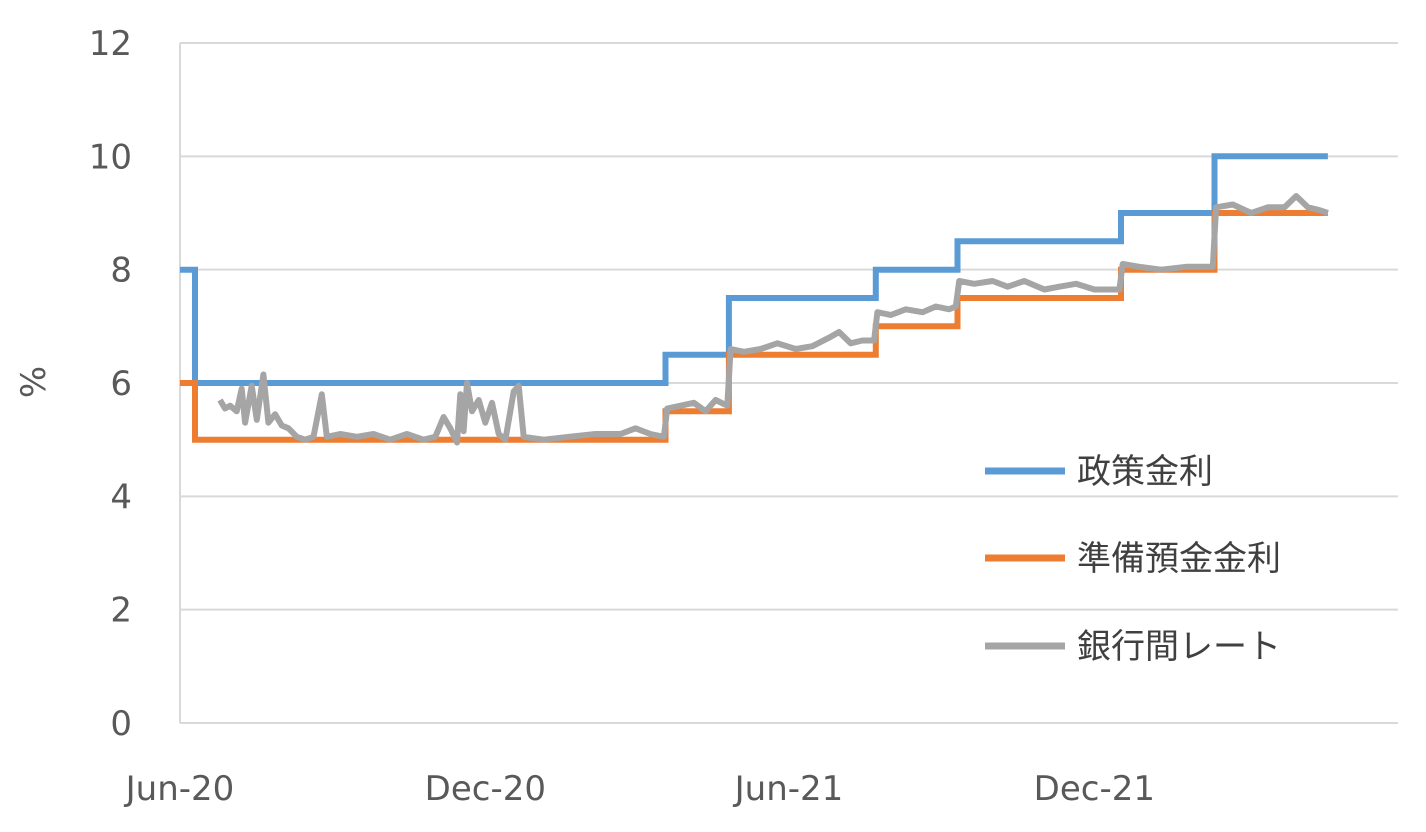 The width and height of the screenshot is (1426, 832). Describe the element at coordinates (788, 789) in the screenshot. I see `x-tick-label: Jun-21` at that location.